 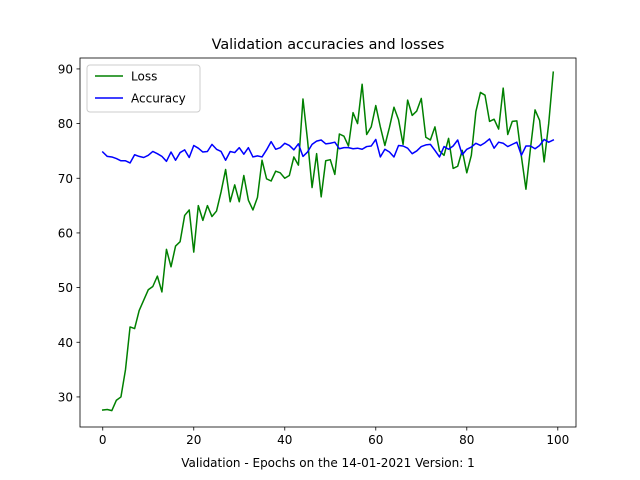 I want to click on legend: Loss Accuracy, so click(x=143, y=88).